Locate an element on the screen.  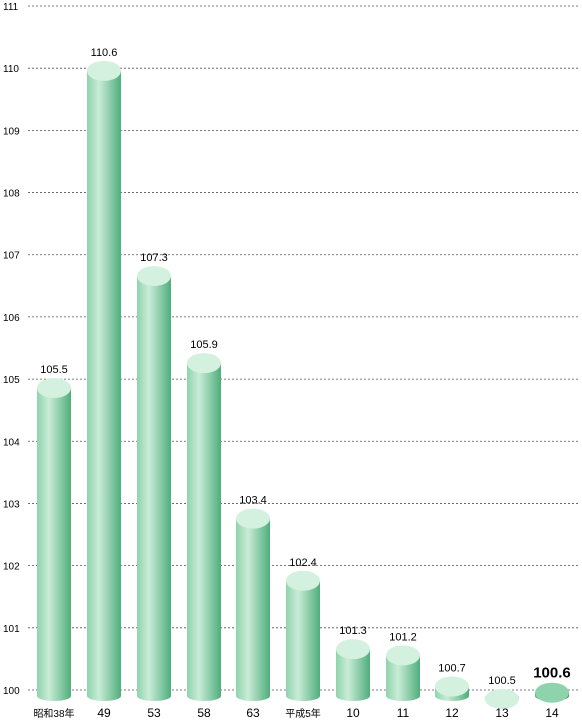
x-tick-label: 63 is located at coordinates (253, 713).